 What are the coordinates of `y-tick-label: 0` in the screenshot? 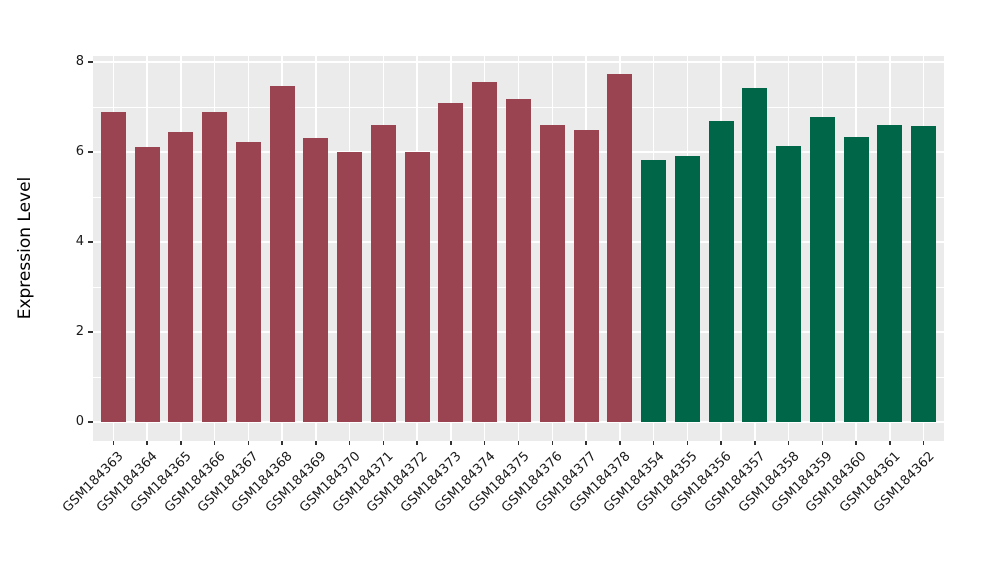 It's located at (79, 421).